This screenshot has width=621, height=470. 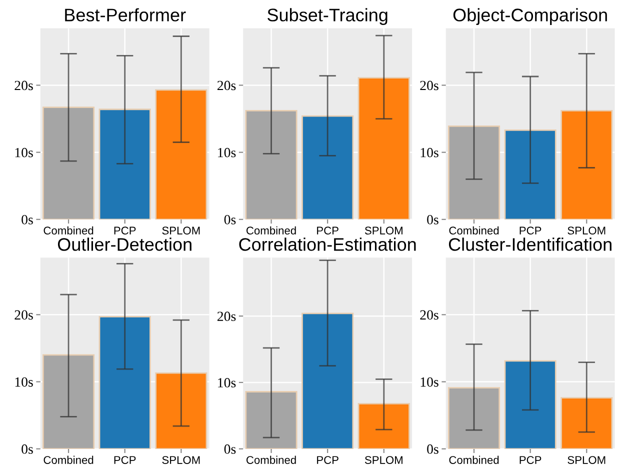 I want to click on chart-title: Object-Comparison, so click(x=530, y=16).